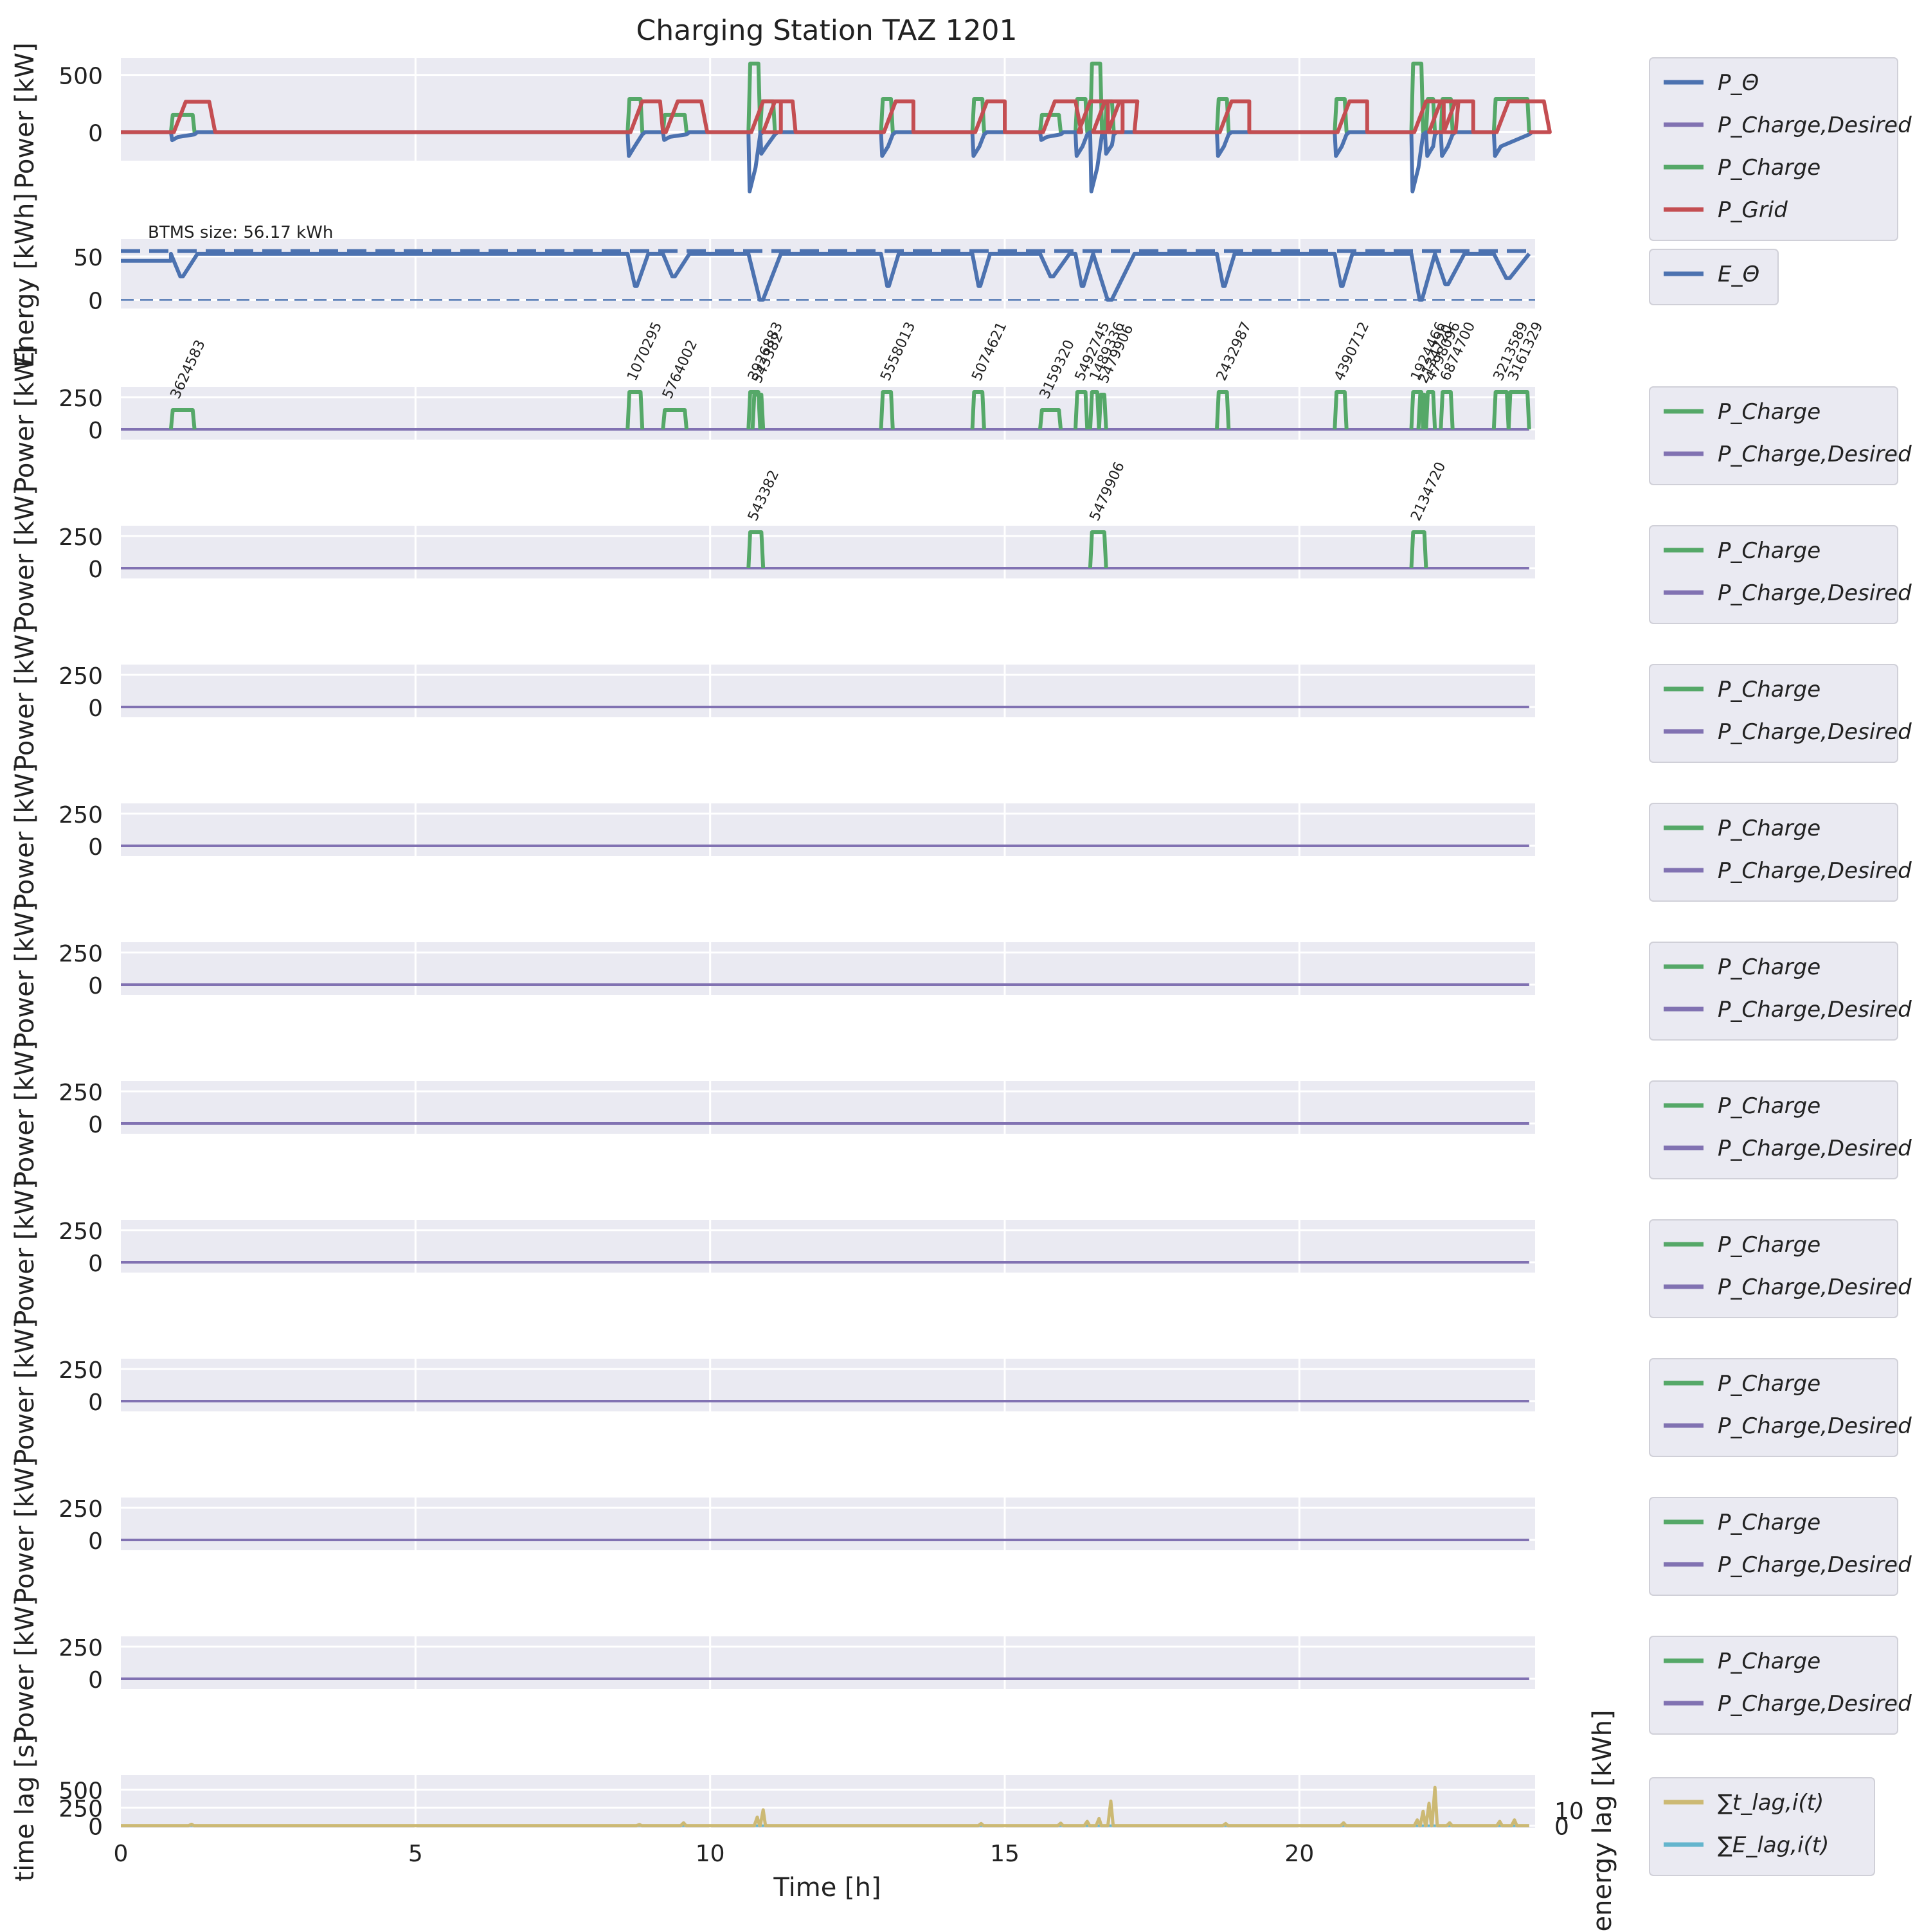 The height and width of the screenshot is (1932, 1915). I want to click on xtick-label: 5, so click(415, 1854).